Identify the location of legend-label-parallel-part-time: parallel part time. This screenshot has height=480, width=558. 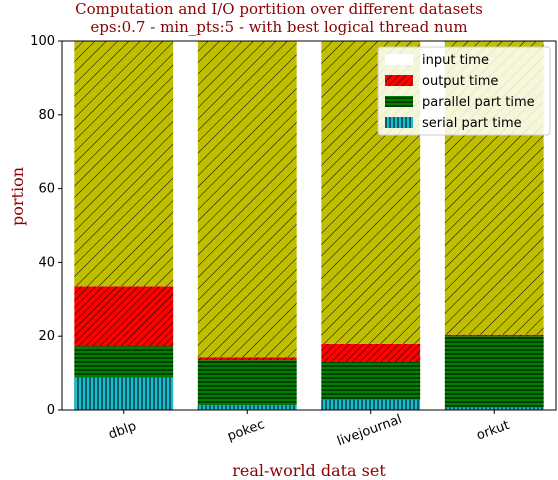
(478, 102).